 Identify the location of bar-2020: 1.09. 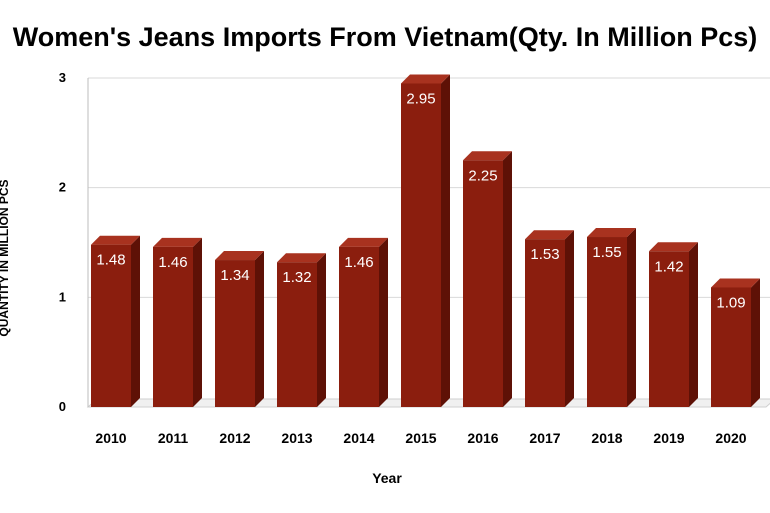
(735, 342).